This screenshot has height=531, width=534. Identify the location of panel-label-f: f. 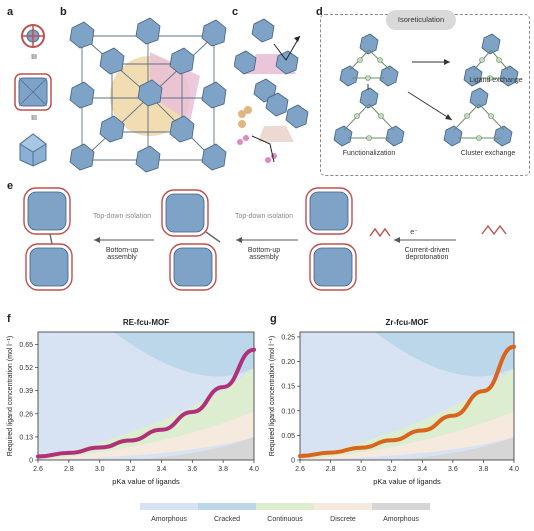
(9, 319).